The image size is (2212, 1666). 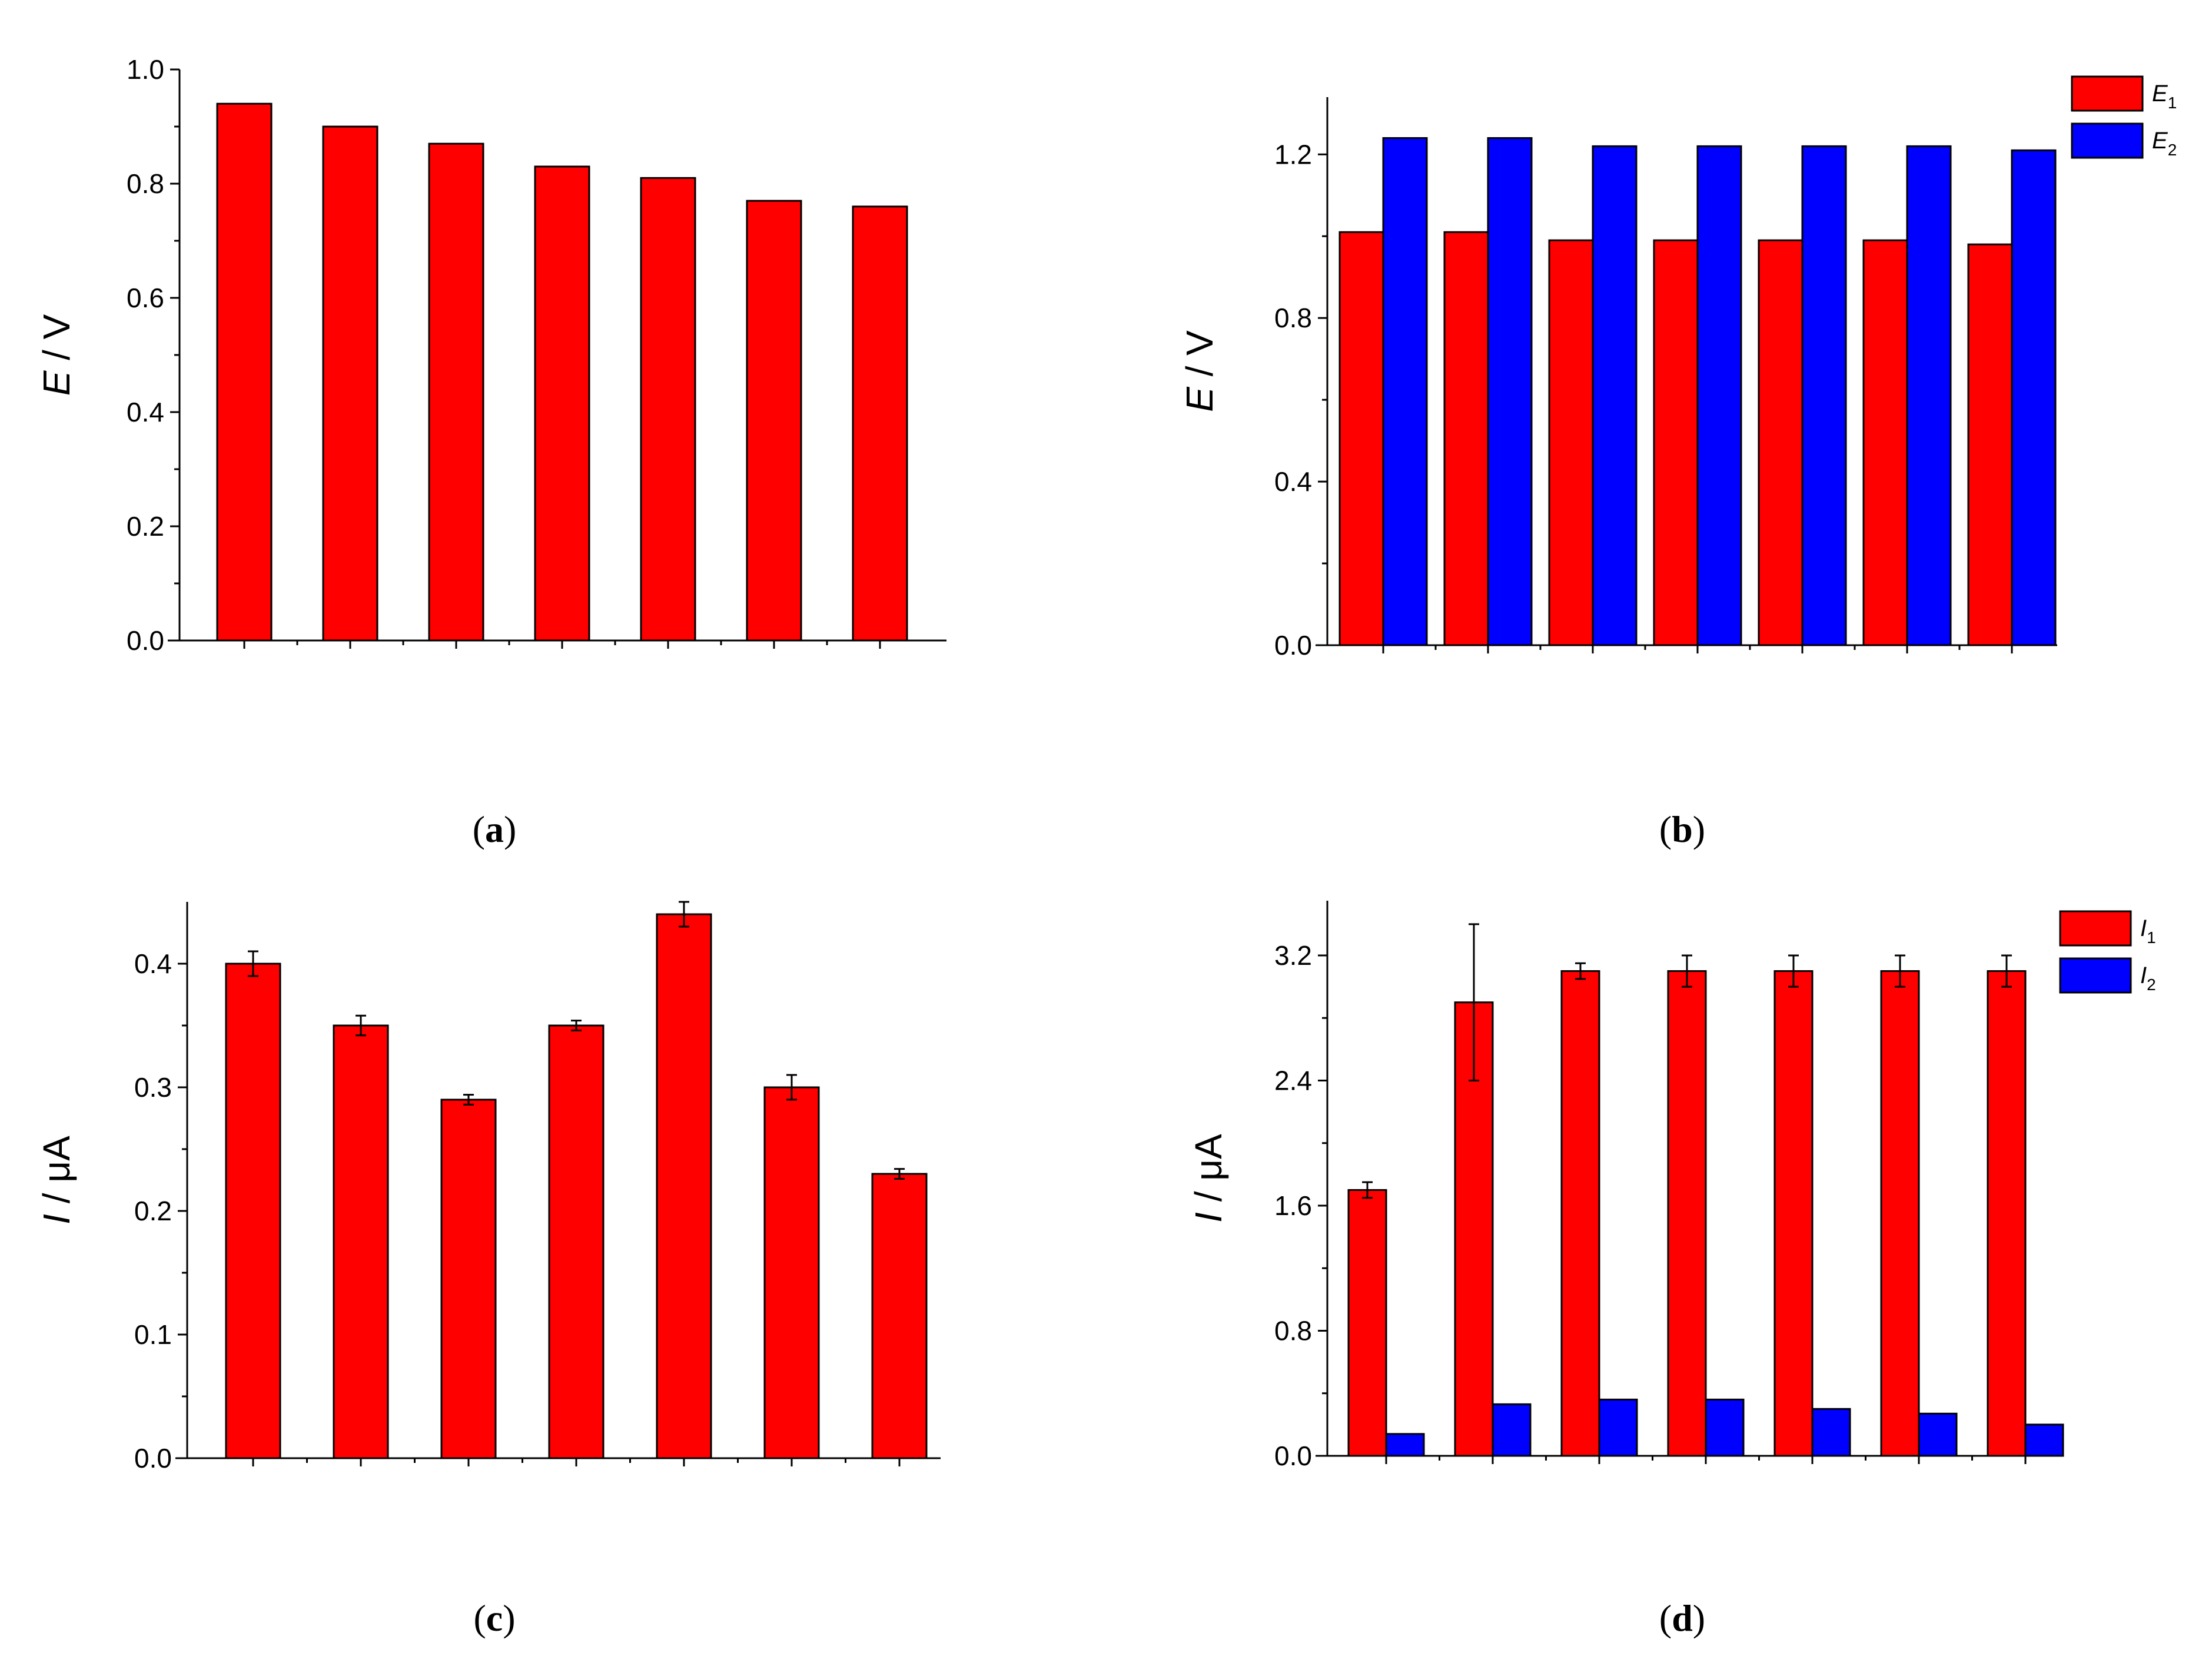 I want to click on y-tick-label: 1.0, so click(x=145, y=69).